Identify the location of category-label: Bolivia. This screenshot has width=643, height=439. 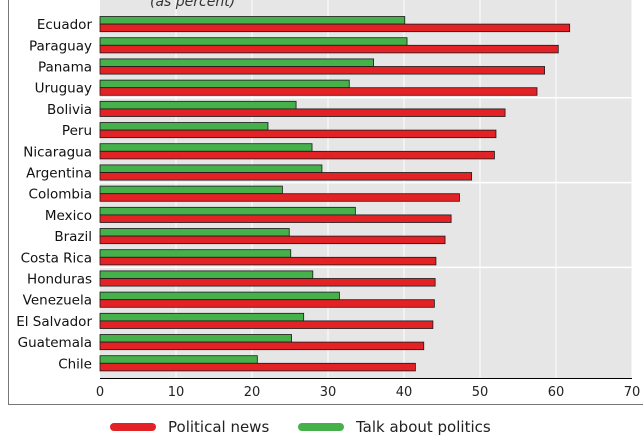
(69, 110).